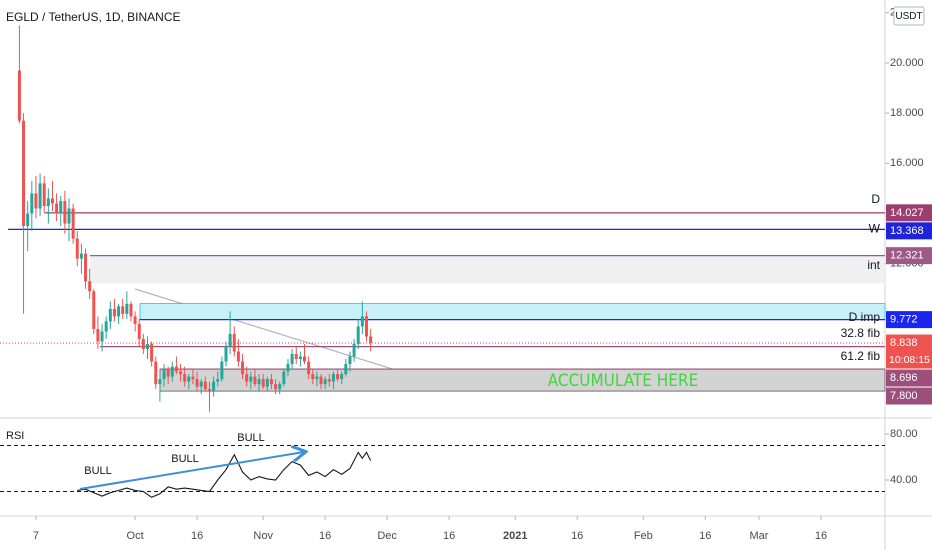 The width and height of the screenshot is (932, 550). Describe the element at coordinates (135, 536) in the screenshot. I see `x-tick-label: Oct` at that location.